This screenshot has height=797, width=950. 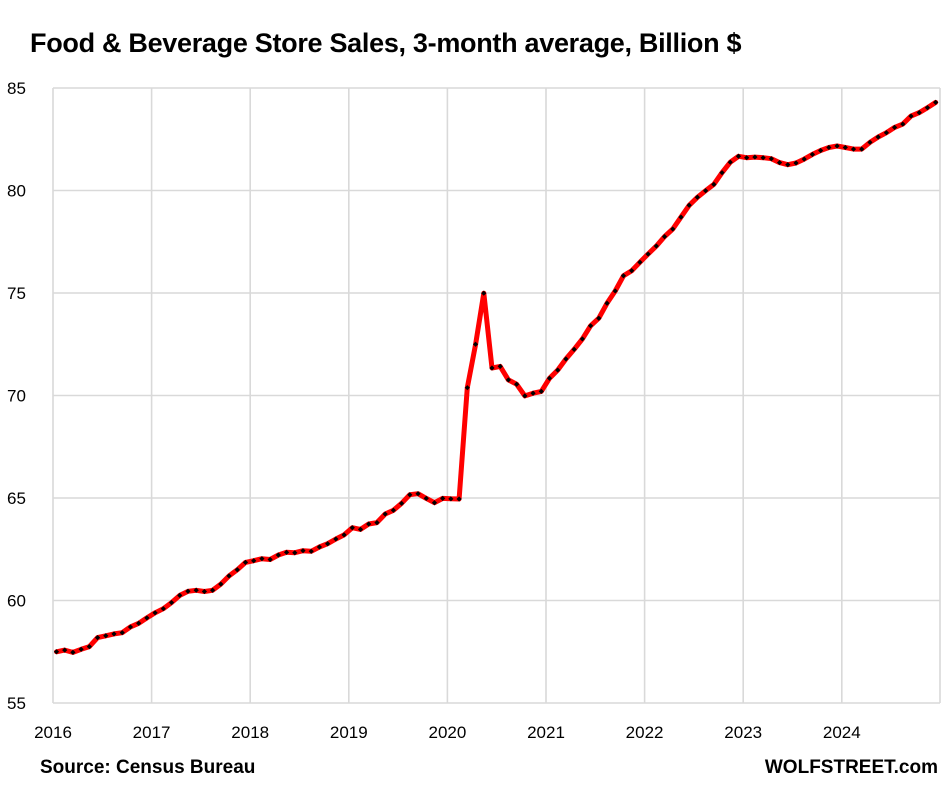 I want to click on x-tick-label: 2024, so click(x=842, y=732).